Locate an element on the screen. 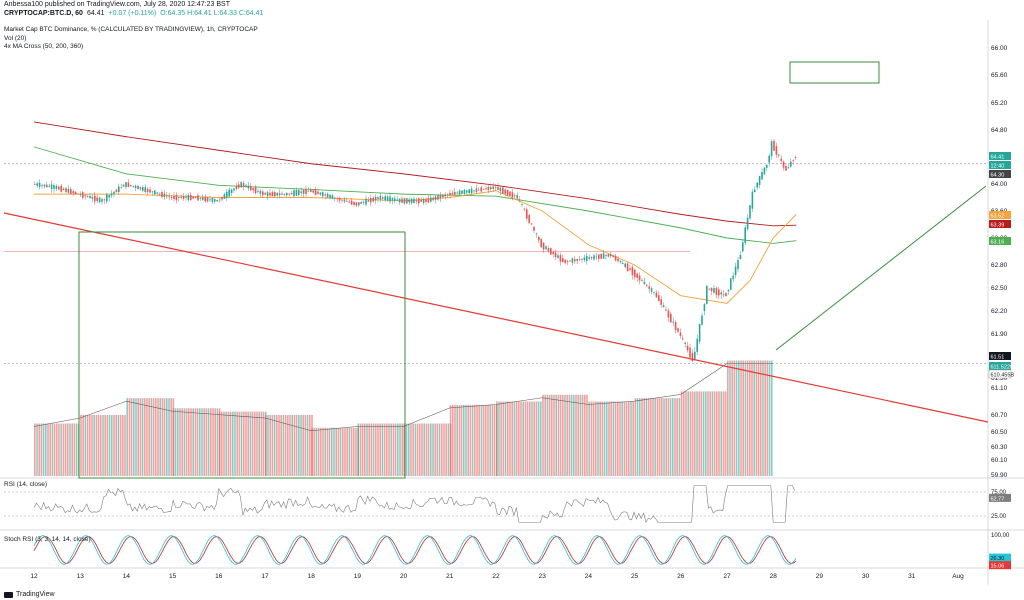 This screenshot has width=1024, height=600. price-tag-label: 64.41 is located at coordinates (998, 158).